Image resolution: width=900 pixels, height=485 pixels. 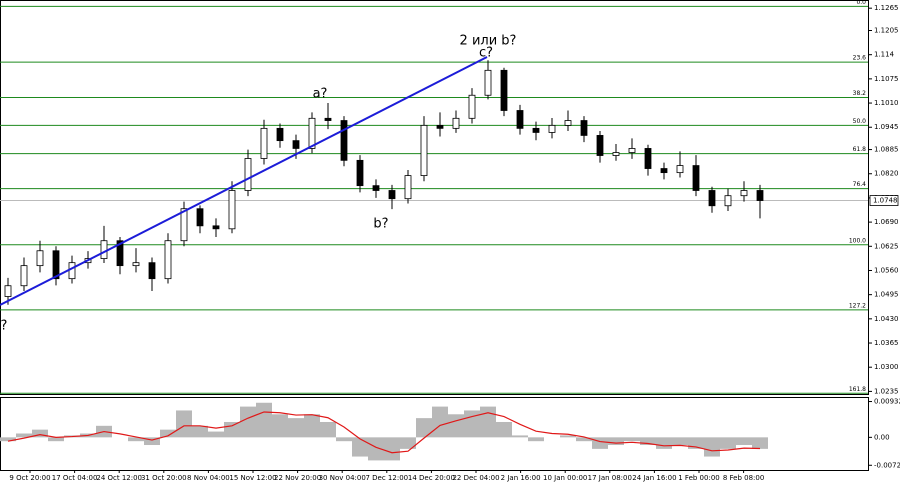 What do you see at coordinates (886, 367) in the screenshot?
I see `y-tick-label: 1.0300` at bounding box center [886, 367].